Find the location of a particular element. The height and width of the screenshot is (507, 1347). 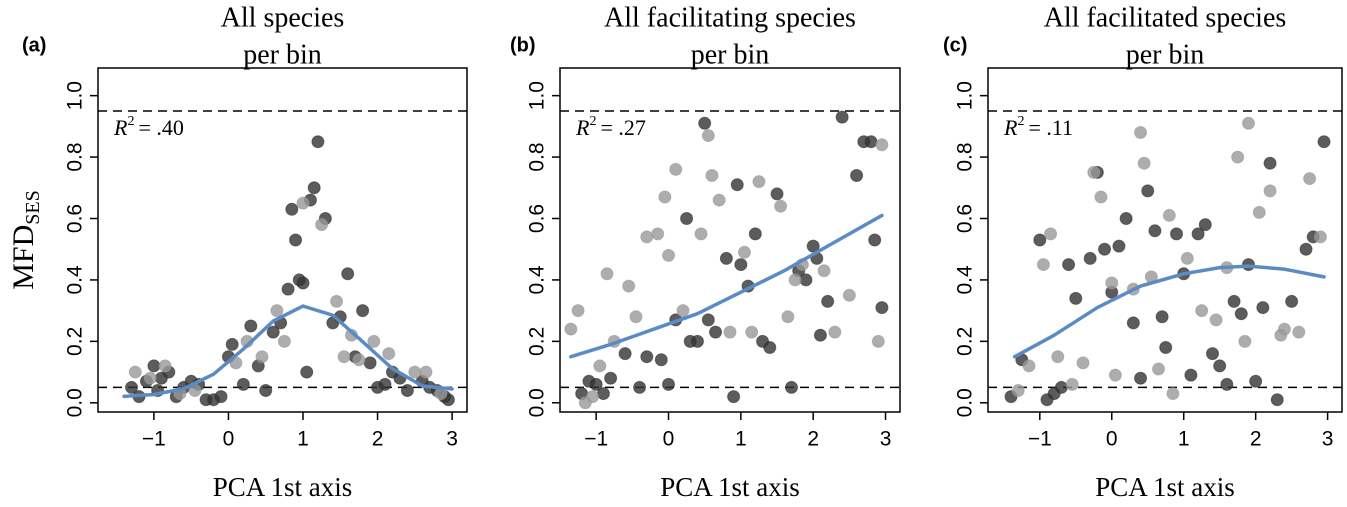

r-symbol: R is located at coordinates (120, 127).